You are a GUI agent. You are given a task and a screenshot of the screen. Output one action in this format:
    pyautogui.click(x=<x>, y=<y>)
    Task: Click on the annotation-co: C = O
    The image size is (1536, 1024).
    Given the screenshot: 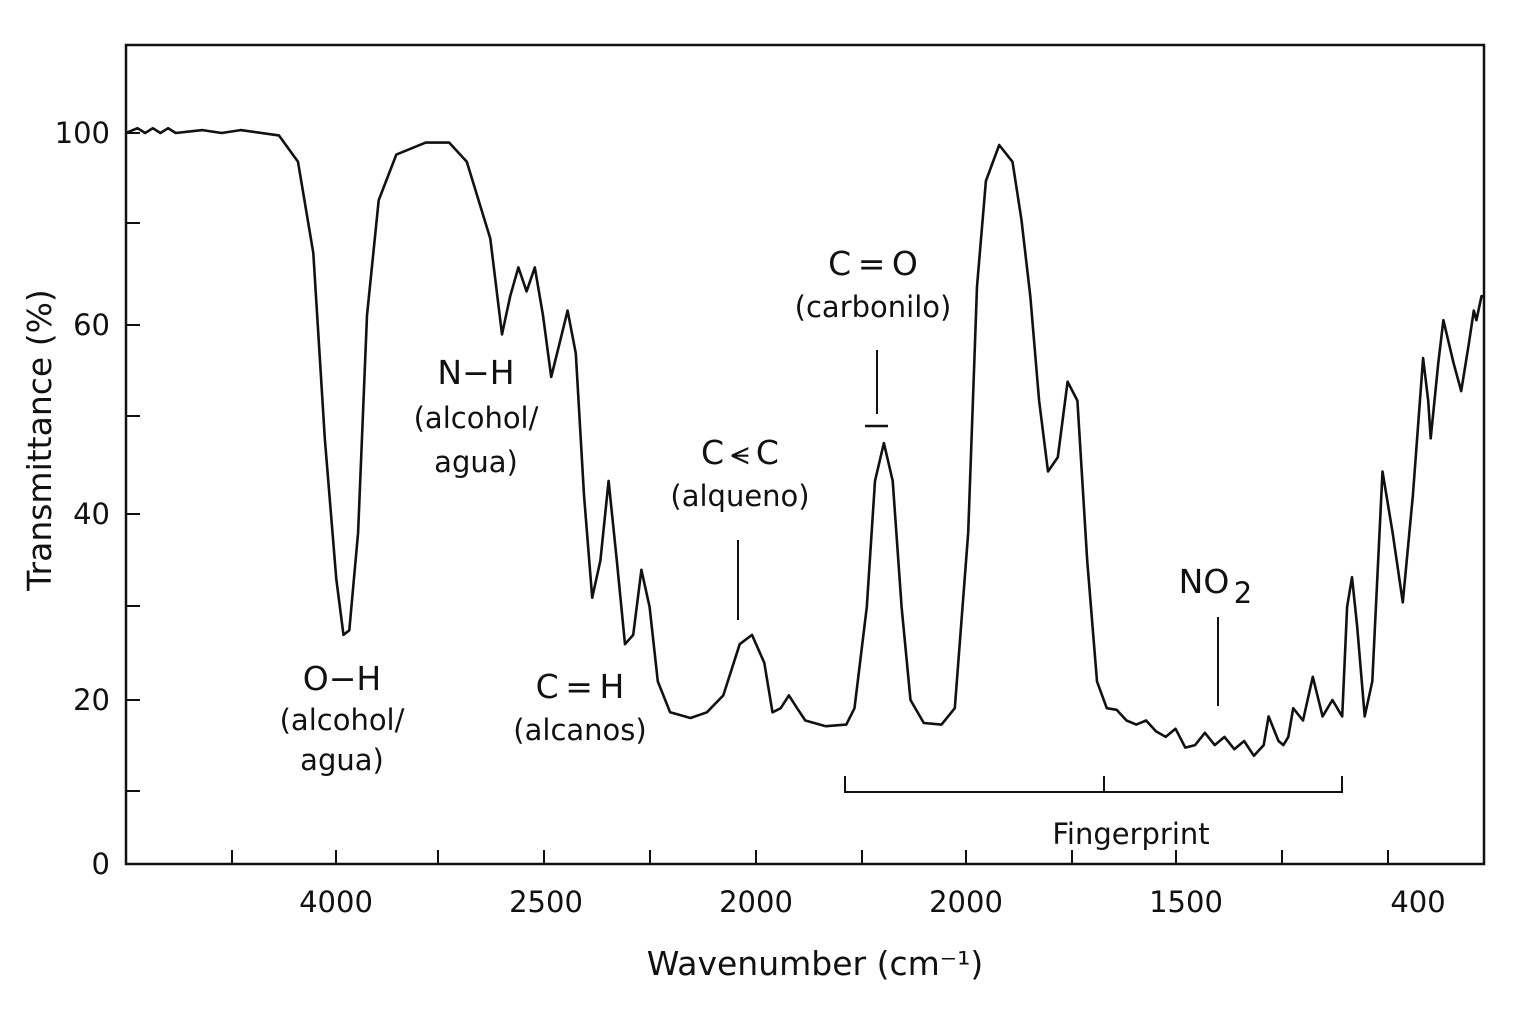 What is the action you would take?
    pyautogui.click(x=873, y=263)
    